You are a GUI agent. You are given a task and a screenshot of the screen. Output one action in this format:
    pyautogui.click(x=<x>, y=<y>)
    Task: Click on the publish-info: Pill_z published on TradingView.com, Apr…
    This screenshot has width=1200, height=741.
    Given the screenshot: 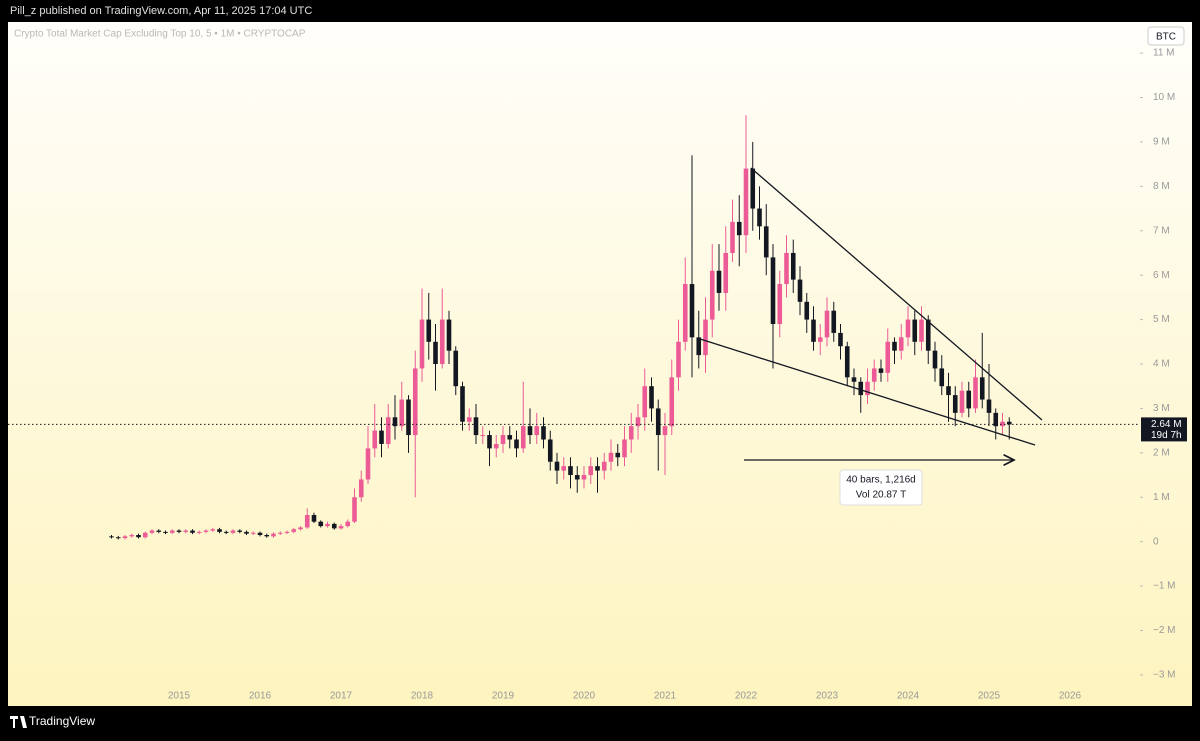 What is the action you would take?
    pyautogui.click(x=161, y=11)
    